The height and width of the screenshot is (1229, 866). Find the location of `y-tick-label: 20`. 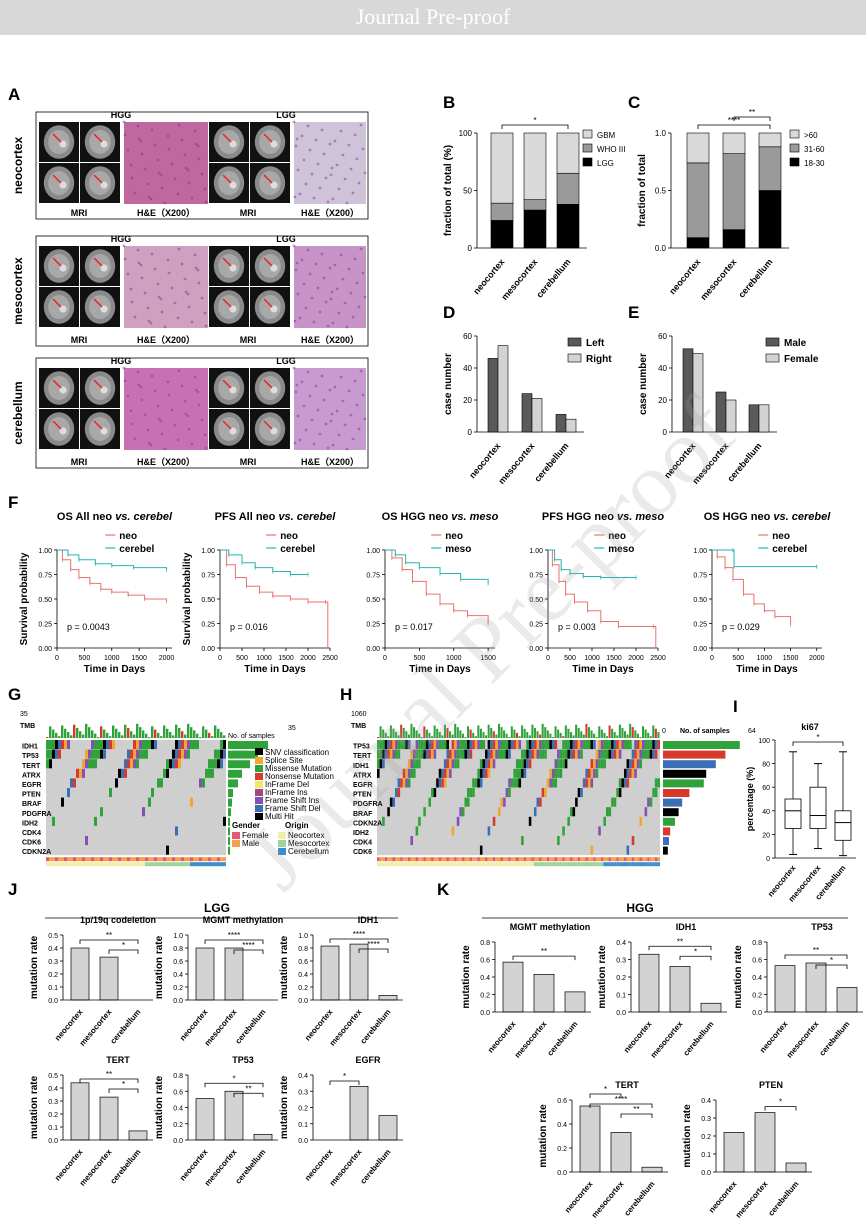

y-tick-label: 20 is located at coordinates (662, 400).